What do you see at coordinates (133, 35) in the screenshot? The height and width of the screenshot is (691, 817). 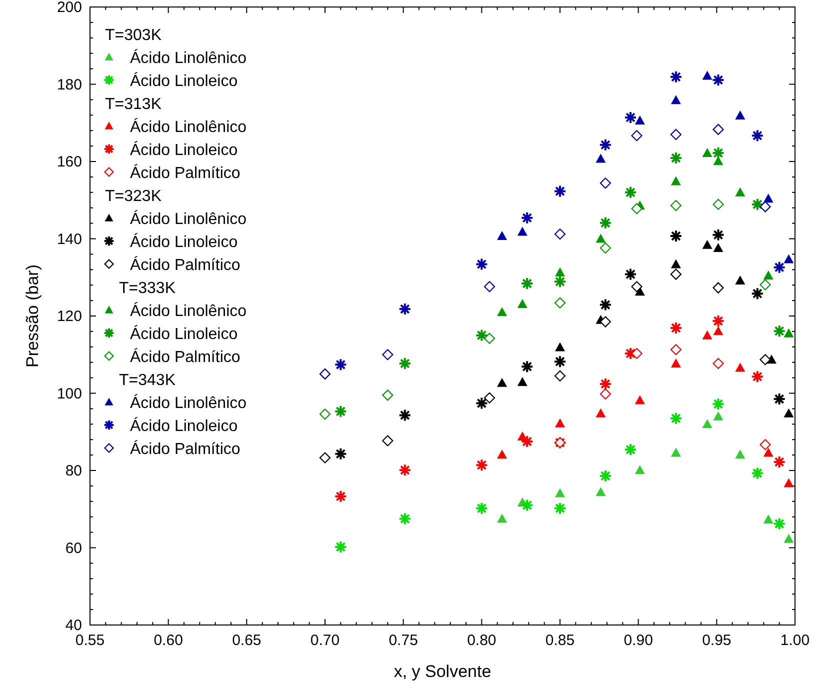 I see `annotation: T=303K` at bounding box center [133, 35].